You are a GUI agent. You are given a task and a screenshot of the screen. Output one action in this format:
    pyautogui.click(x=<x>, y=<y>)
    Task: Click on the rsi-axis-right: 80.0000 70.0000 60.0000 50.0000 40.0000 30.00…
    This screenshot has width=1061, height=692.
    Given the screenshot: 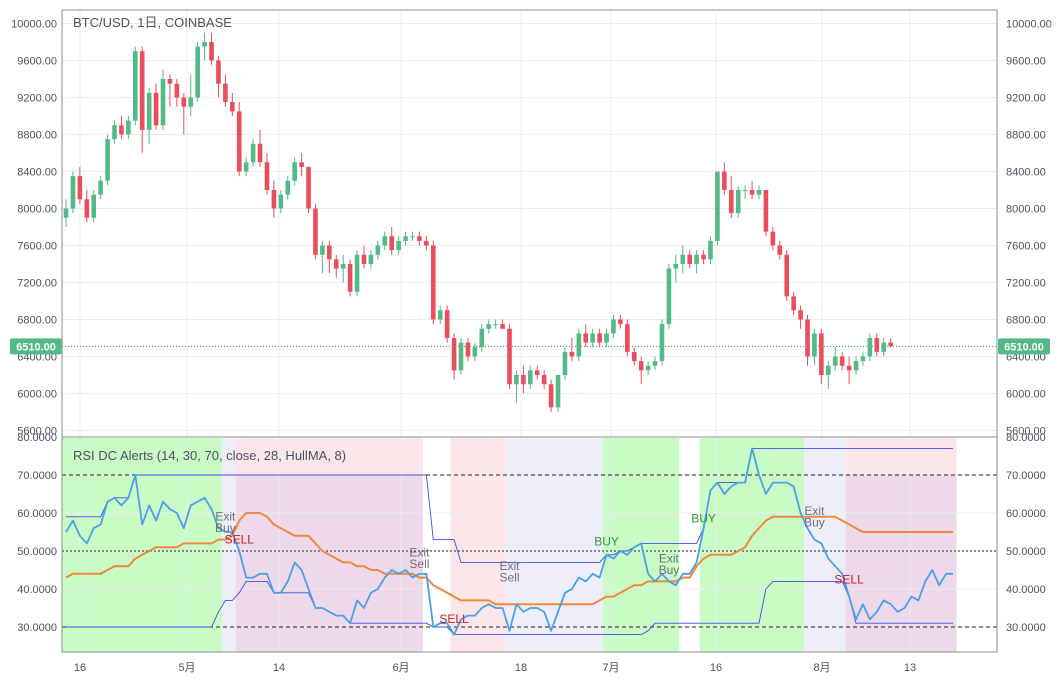 What is the action you would take?
    pyautogui.click(x=1026, y=533)
    